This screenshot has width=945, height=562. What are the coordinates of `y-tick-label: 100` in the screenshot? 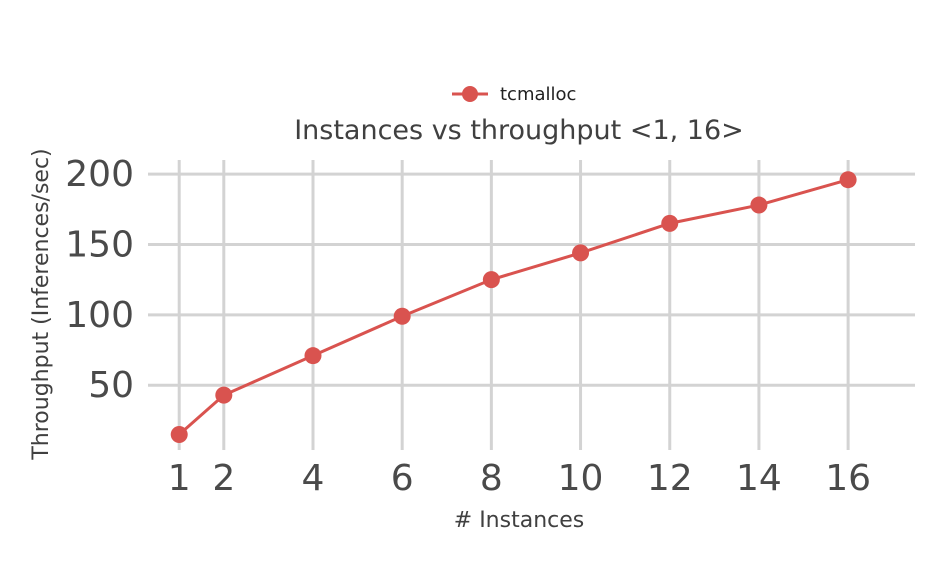 It's located at (99, 315).